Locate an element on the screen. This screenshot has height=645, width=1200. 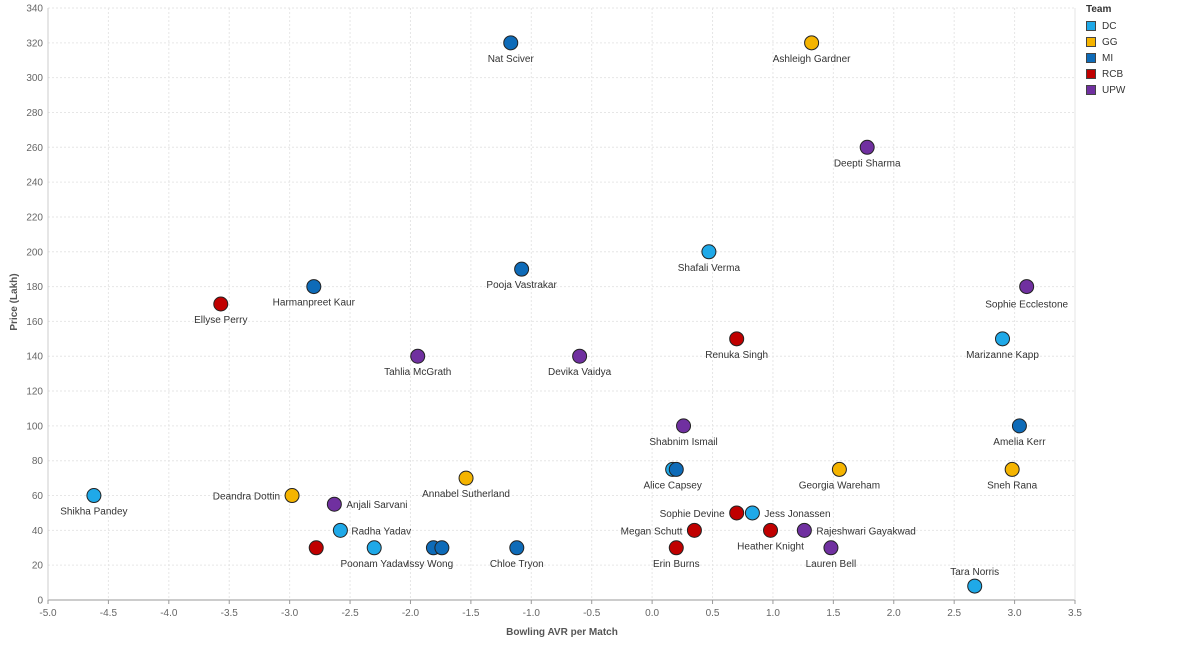
y-tick-label: 280 is located at coordinates (34, 113).